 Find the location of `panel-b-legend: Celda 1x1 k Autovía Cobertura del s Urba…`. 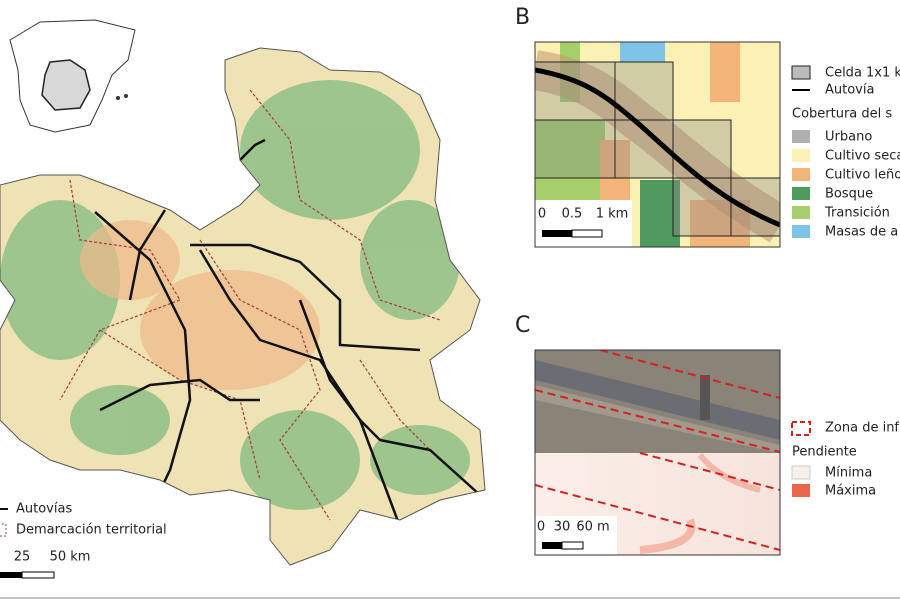

panel-b-legend: Celda 1x1 k Autovía Cobertura del s Urba… is located at coordinates (845, 152).